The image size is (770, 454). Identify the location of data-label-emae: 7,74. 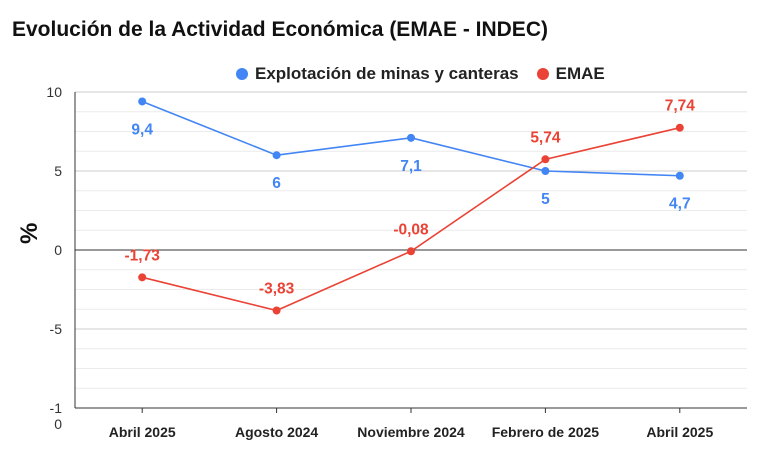
(680, 106).